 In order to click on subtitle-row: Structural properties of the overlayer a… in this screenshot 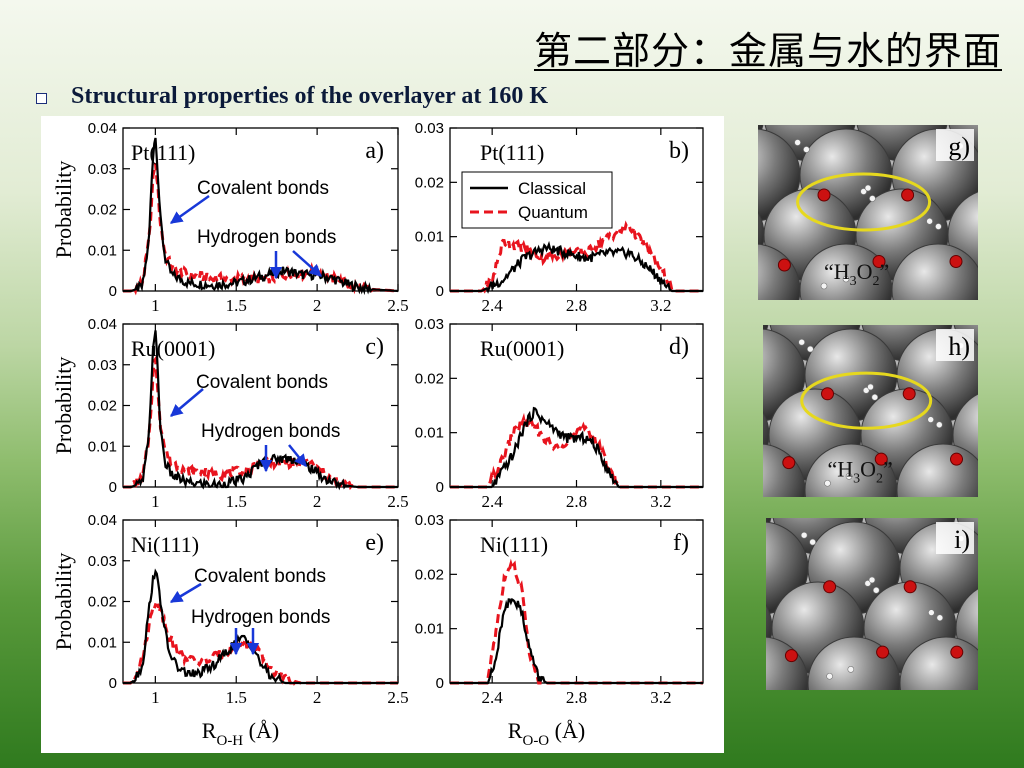, I will do `click(292, 96)`.